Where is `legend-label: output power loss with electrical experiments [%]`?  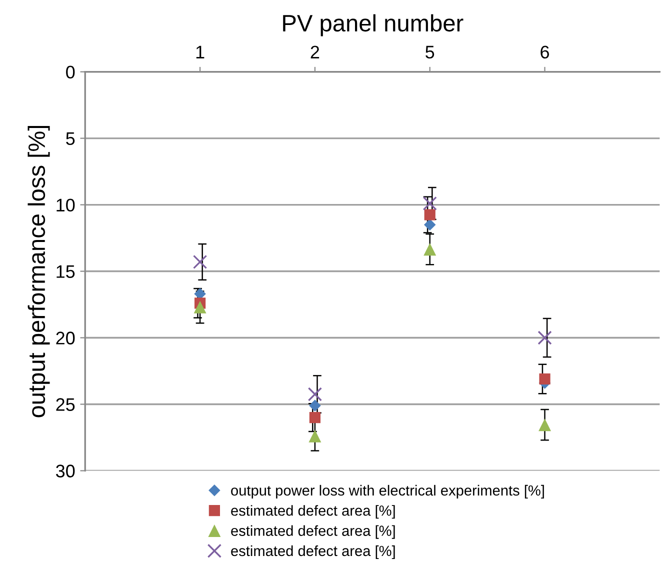
legend-label: output power loss with electrical experiments [%] is located at coordinates (387, 491).